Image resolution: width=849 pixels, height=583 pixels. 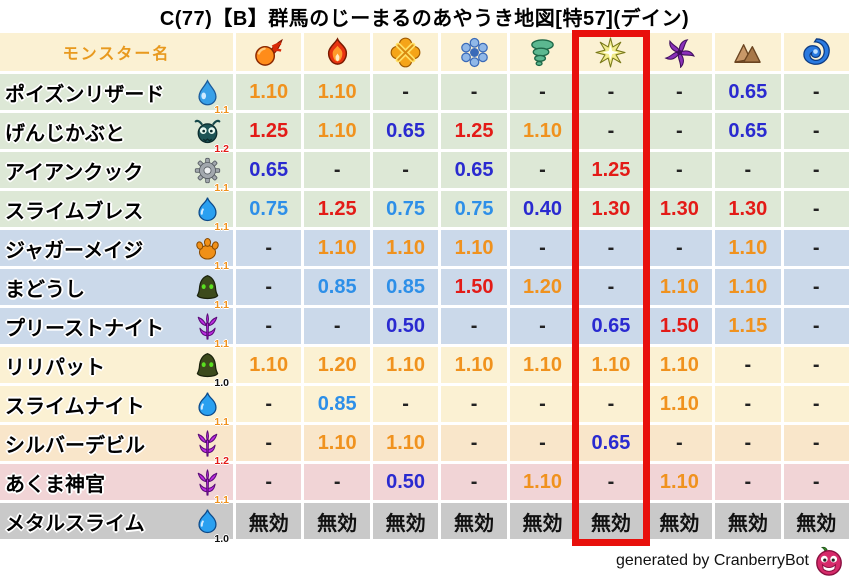 I want to click on page-title: C(77)【B】群馬のじーまるのあやうき地図[特57](デイン), so click(x=424, y=19).